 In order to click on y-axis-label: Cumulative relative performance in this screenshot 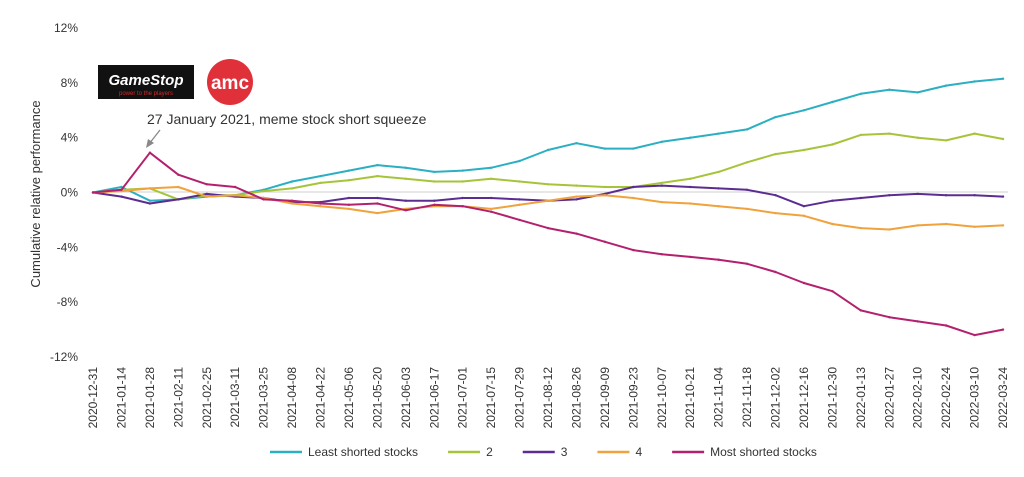, I will do `click(35, 193)`.